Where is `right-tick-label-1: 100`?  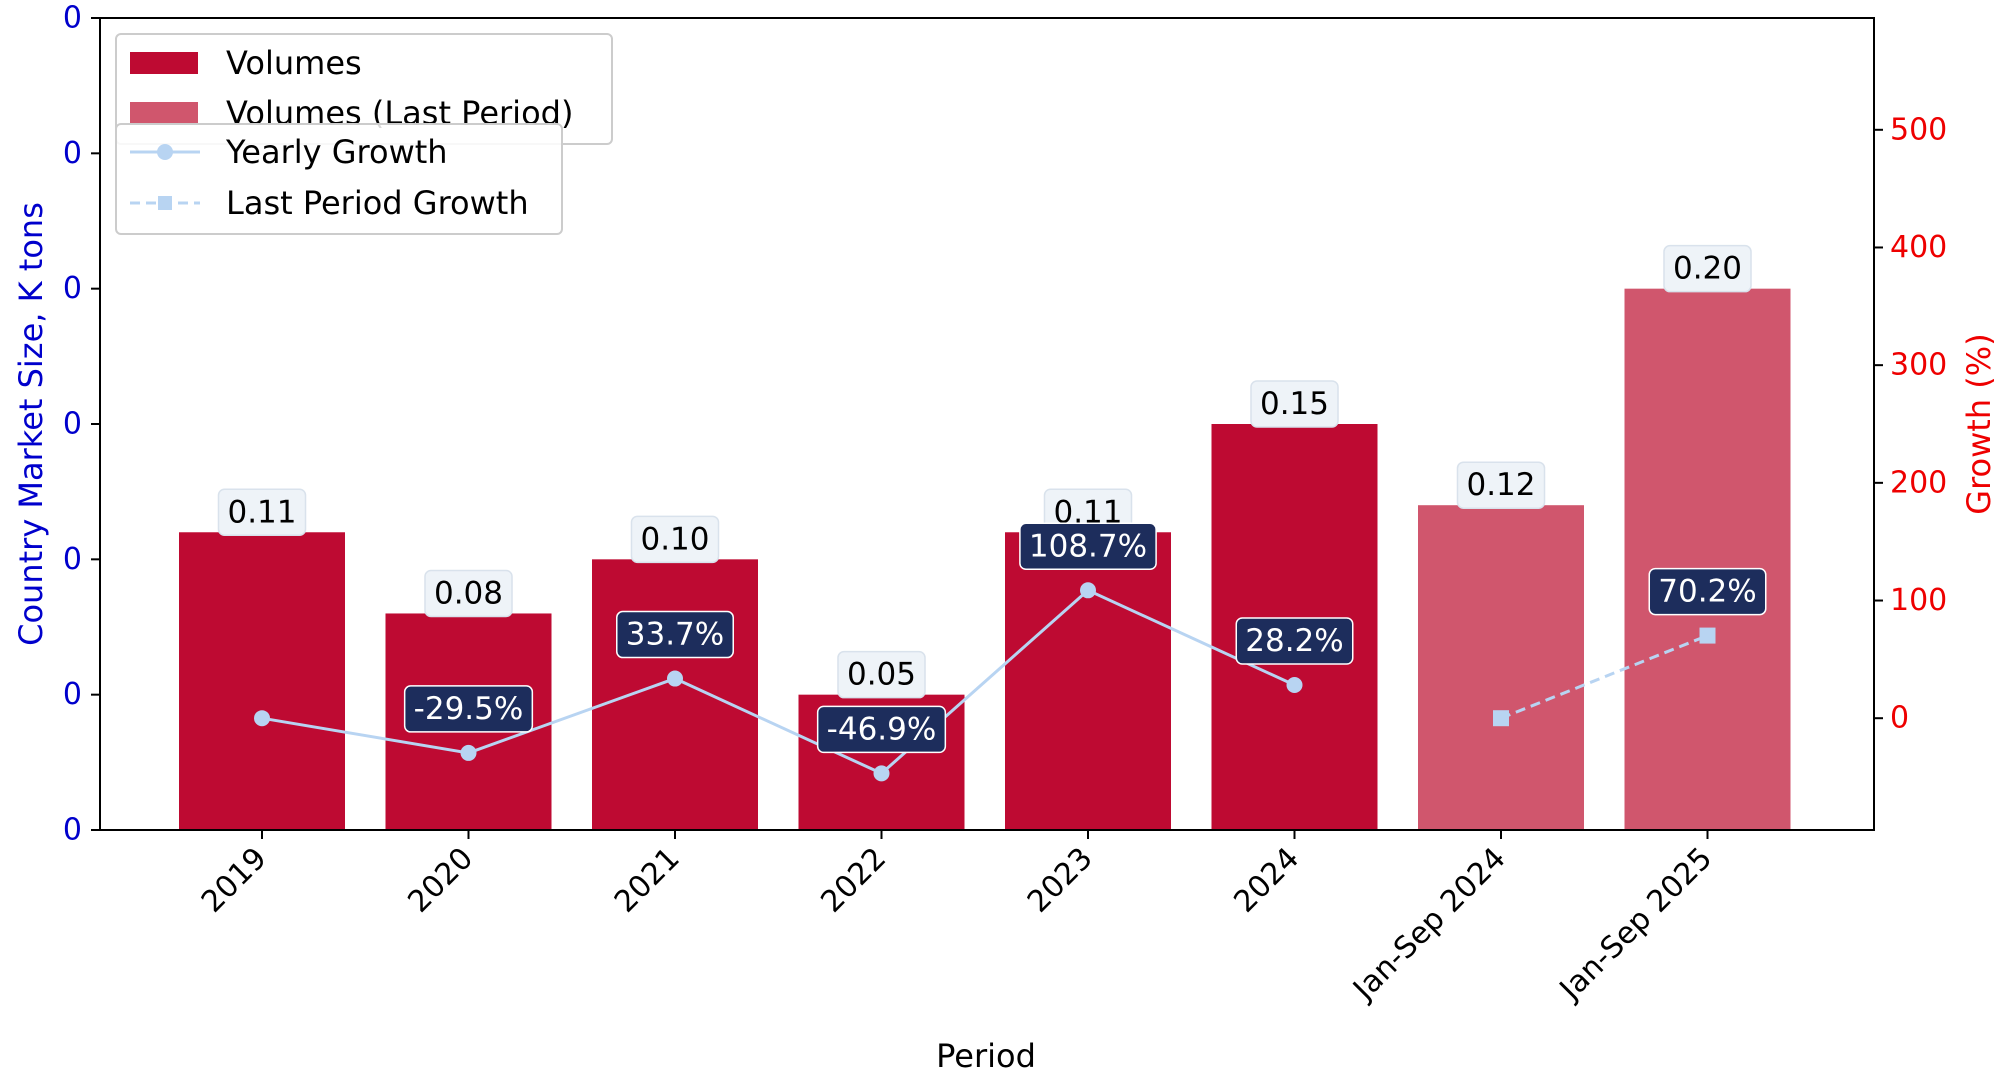 right-tick-label-1: 100 is located at coordinates (1918, 600).